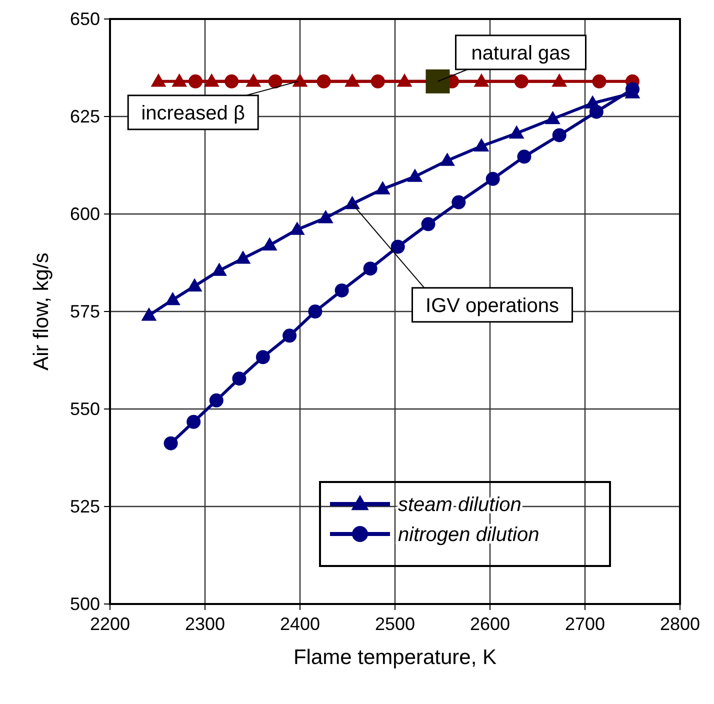 The image size is (714, 704). Describe the element at coordinates (300, 624) in the screenshot. I see `x-tick-label: 2400` at that location.